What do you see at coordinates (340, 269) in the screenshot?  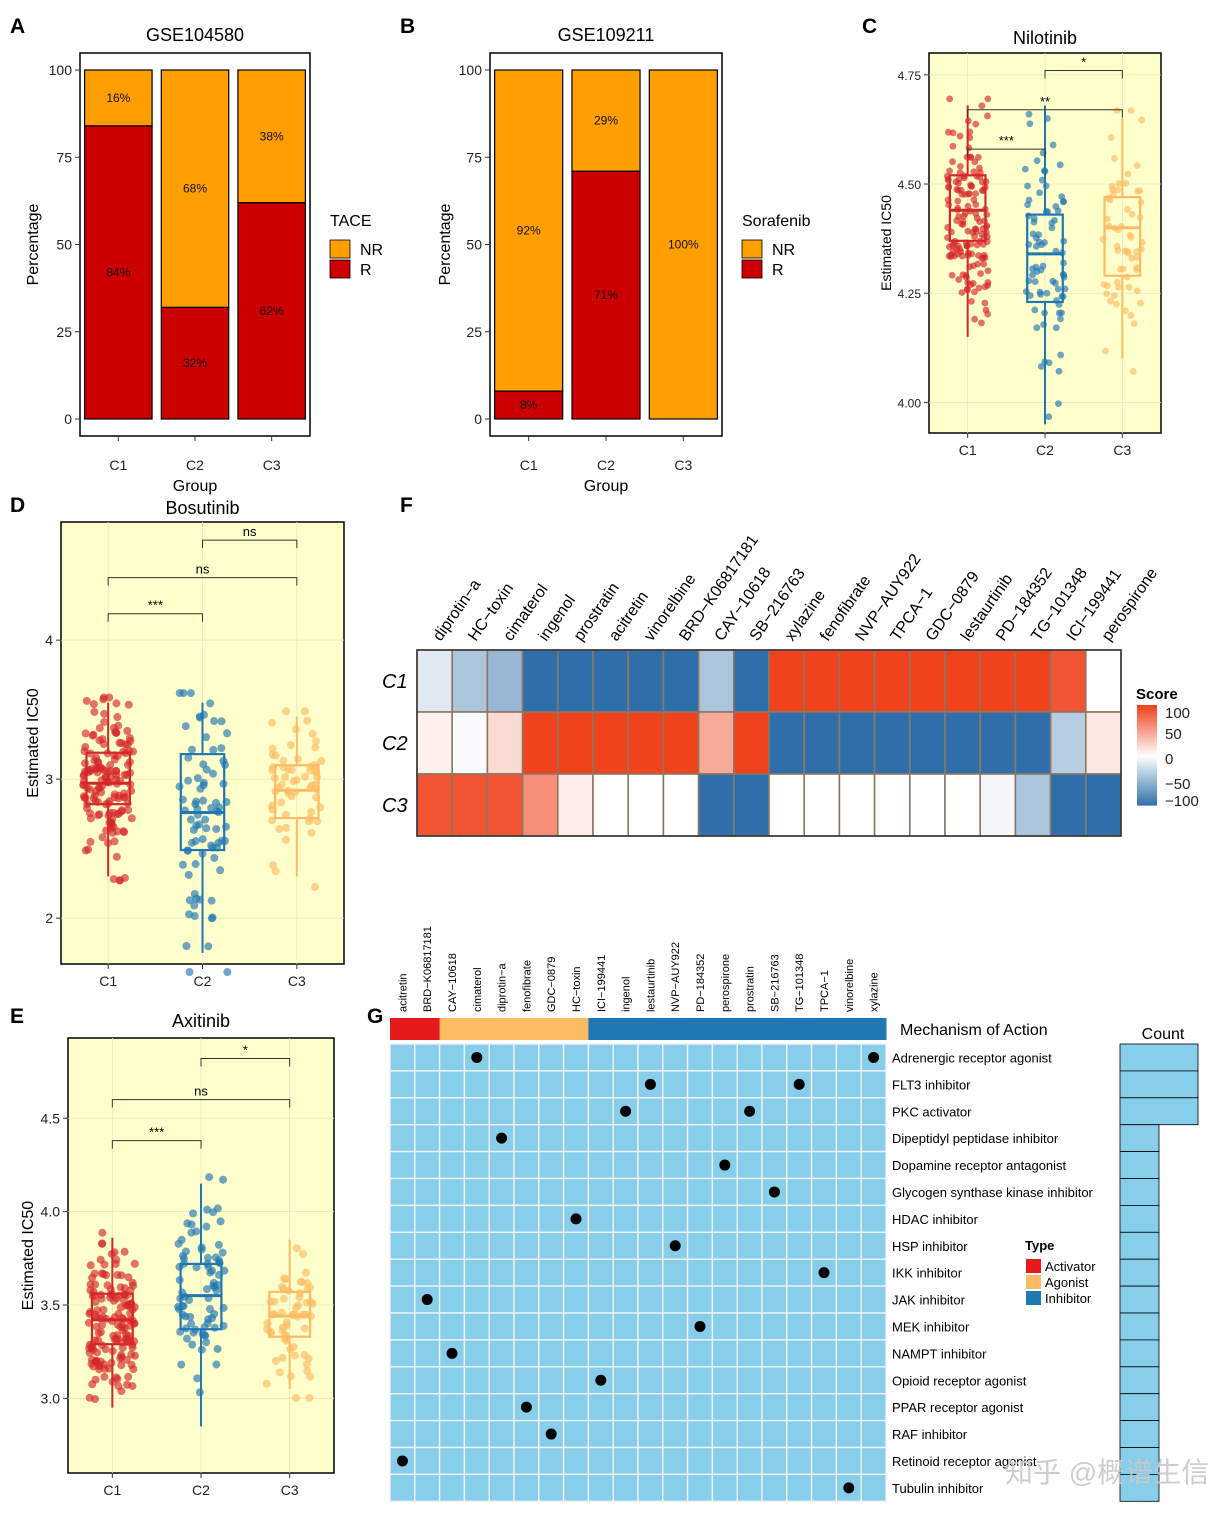 I see `legend-swatch-r` at bounding box center [340, 269].